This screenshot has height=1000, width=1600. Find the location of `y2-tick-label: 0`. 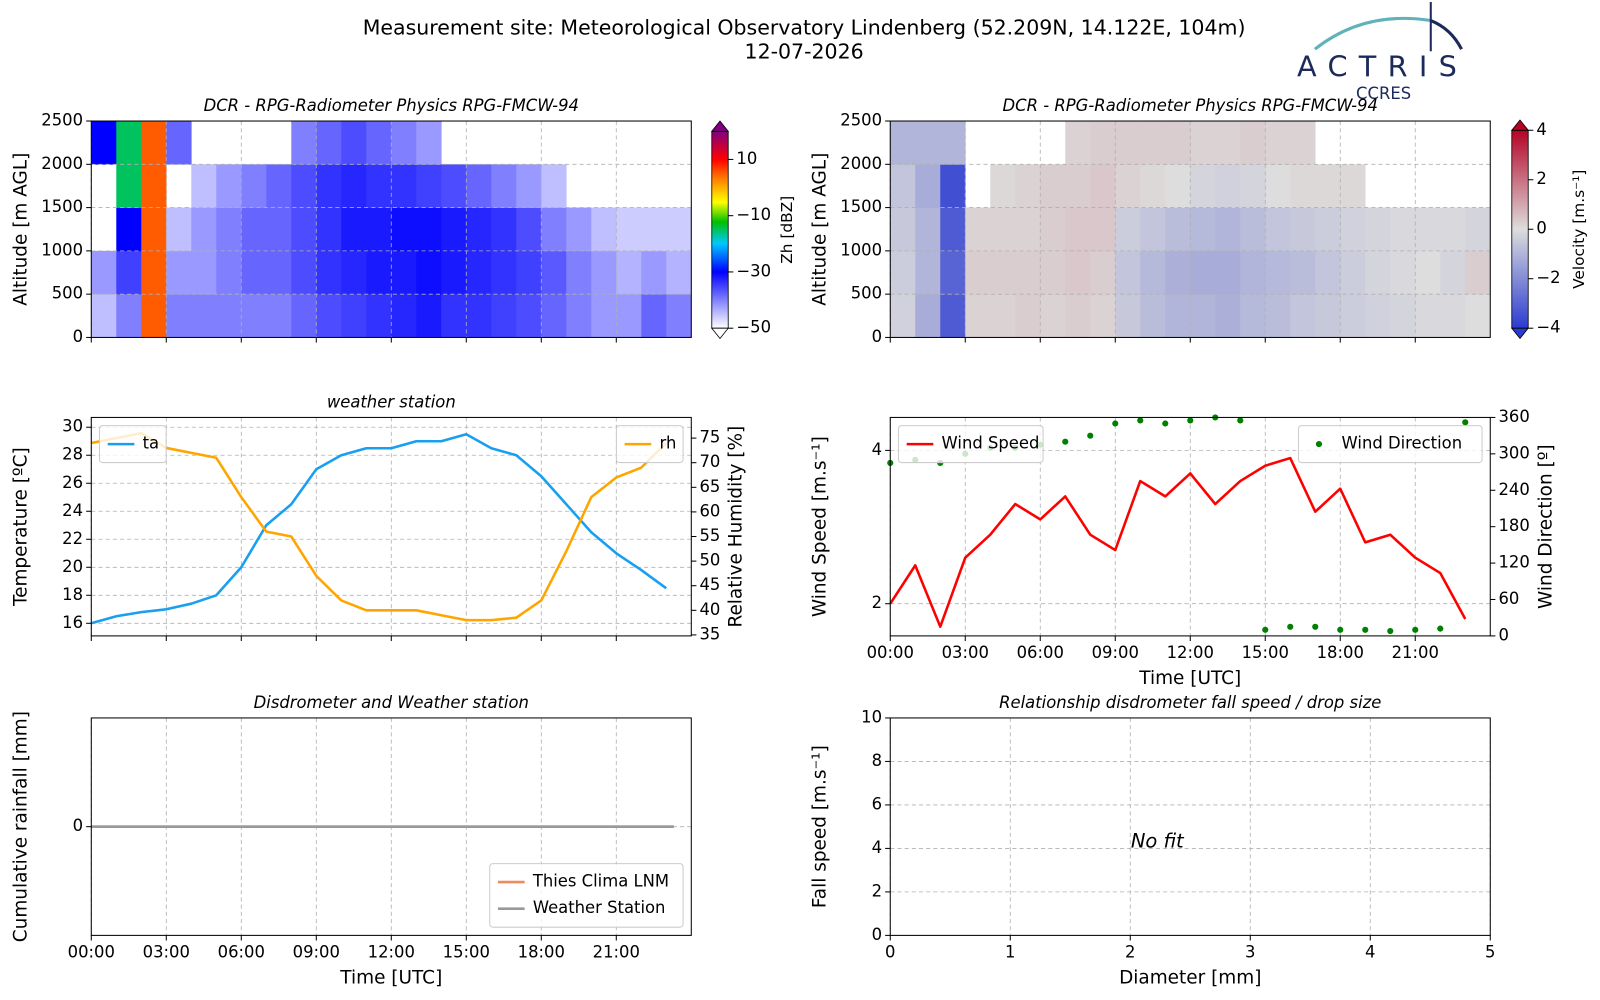

y2-tick-label: 0 is located at coordinates (1503, 634).